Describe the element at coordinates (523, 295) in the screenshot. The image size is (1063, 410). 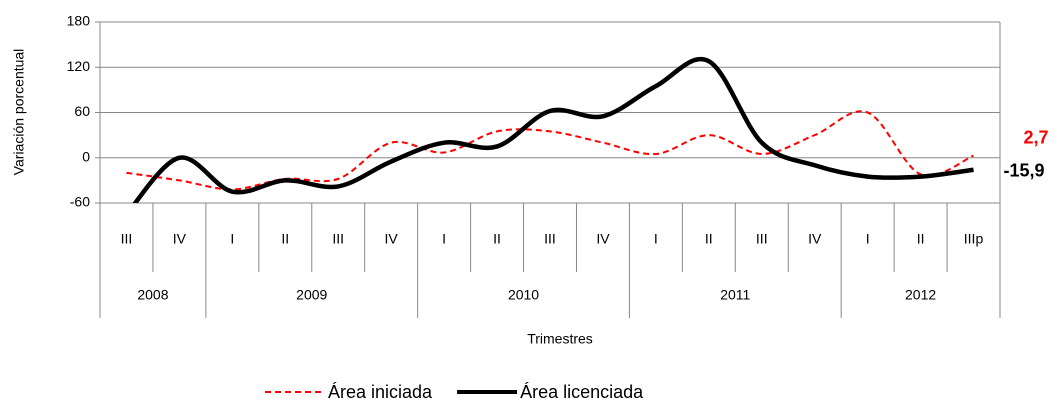
I see `year-label: 2010` at that location.